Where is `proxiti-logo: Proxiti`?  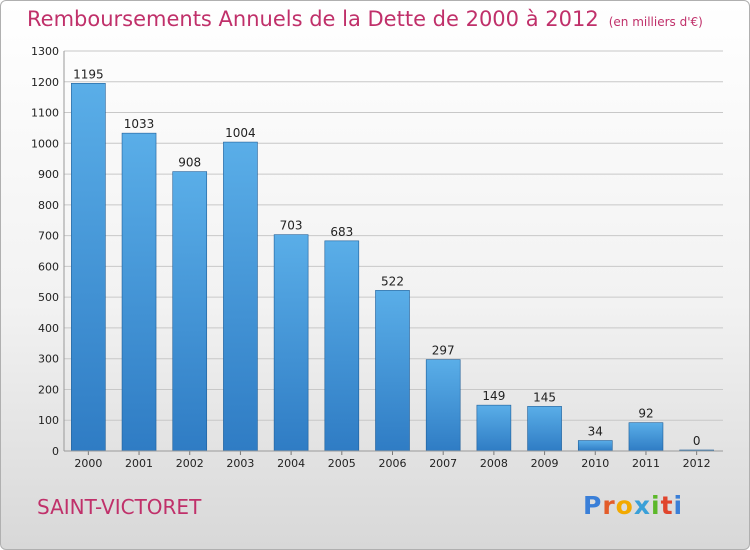 proxiti-logo: Proxiti is located at coordinates (633, 505).